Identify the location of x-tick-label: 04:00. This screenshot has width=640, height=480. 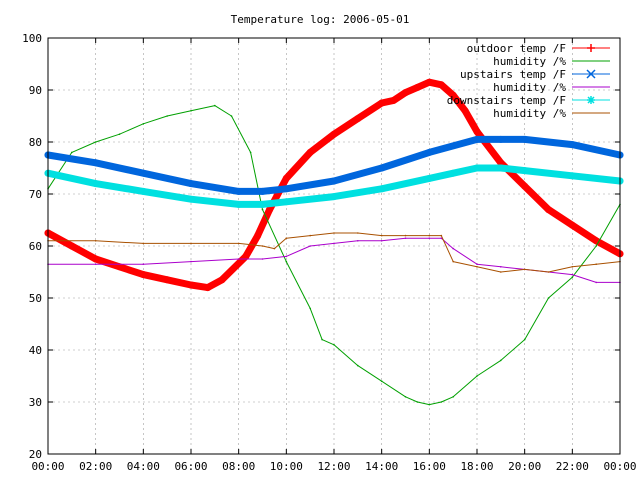
(143, 466).